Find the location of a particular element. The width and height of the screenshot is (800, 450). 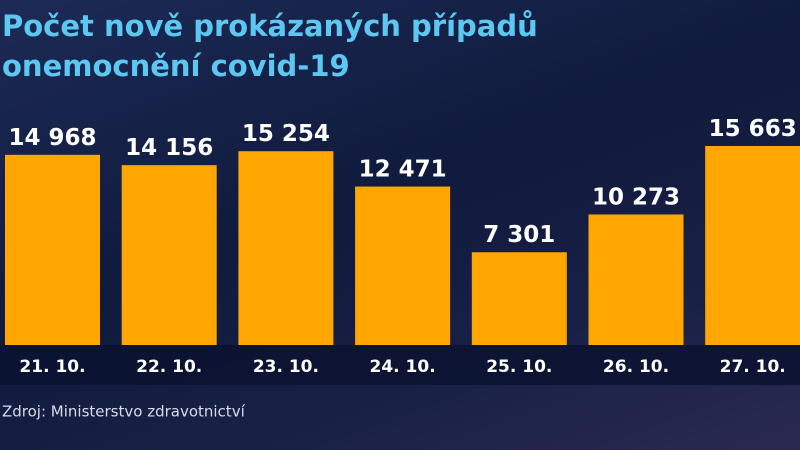

value-label: 14 156 is located at coordinates (169, 148).